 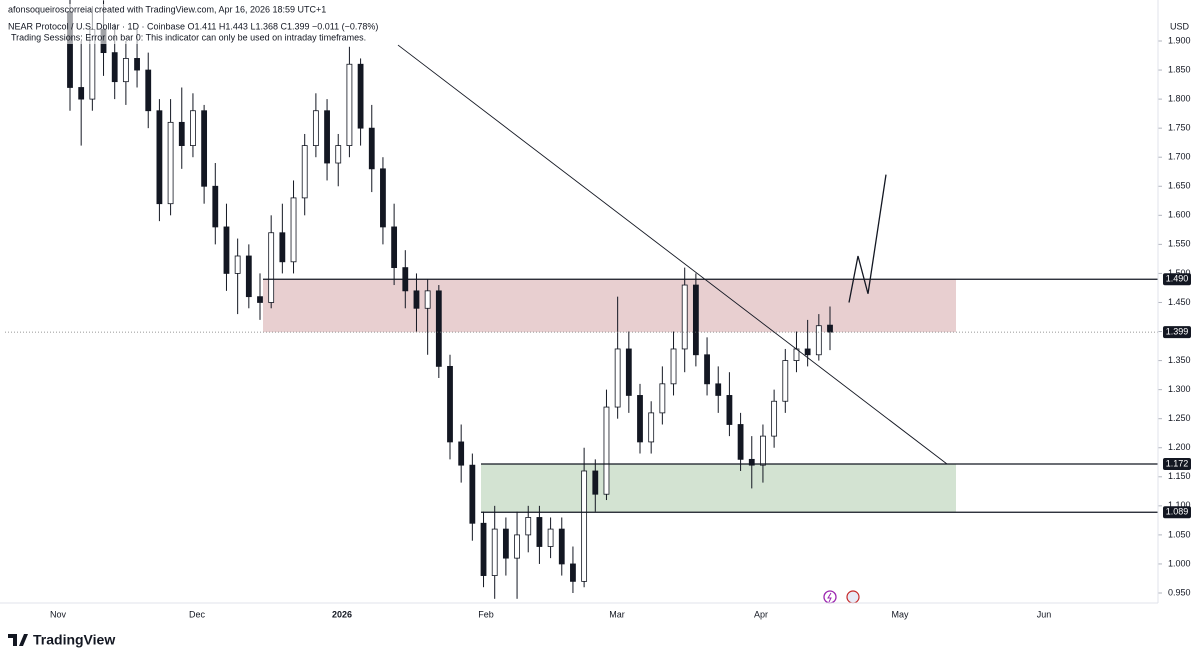 I want to click on y-tick-label: 1.650, so click(x=1179, y=186).